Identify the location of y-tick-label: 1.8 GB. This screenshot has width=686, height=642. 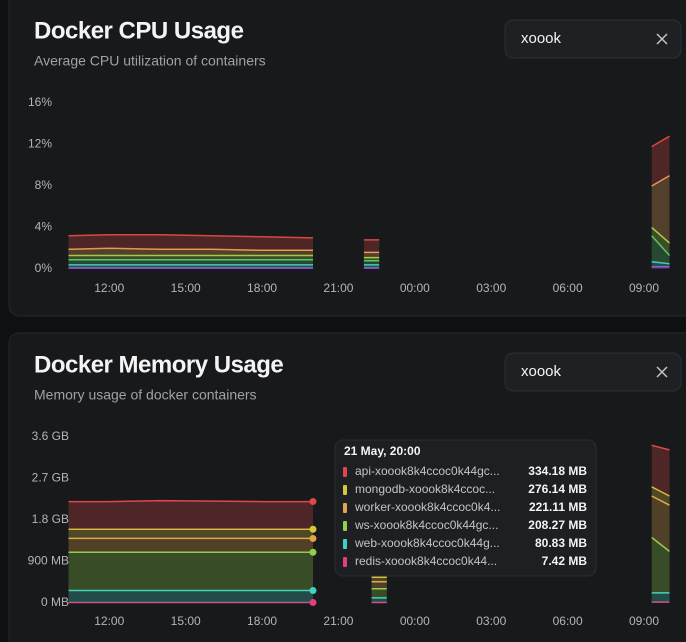
(50, 519).